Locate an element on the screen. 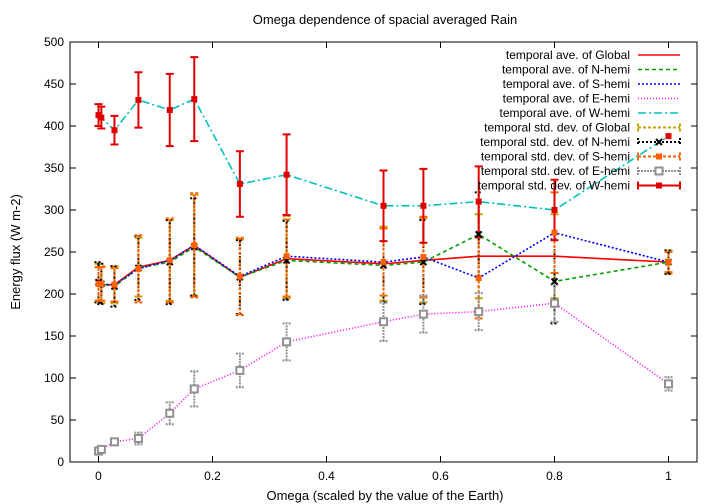 The height and width of the screenshot is (504, 720). x-tick-label: 0.6 is located at coordinates (440, 476).